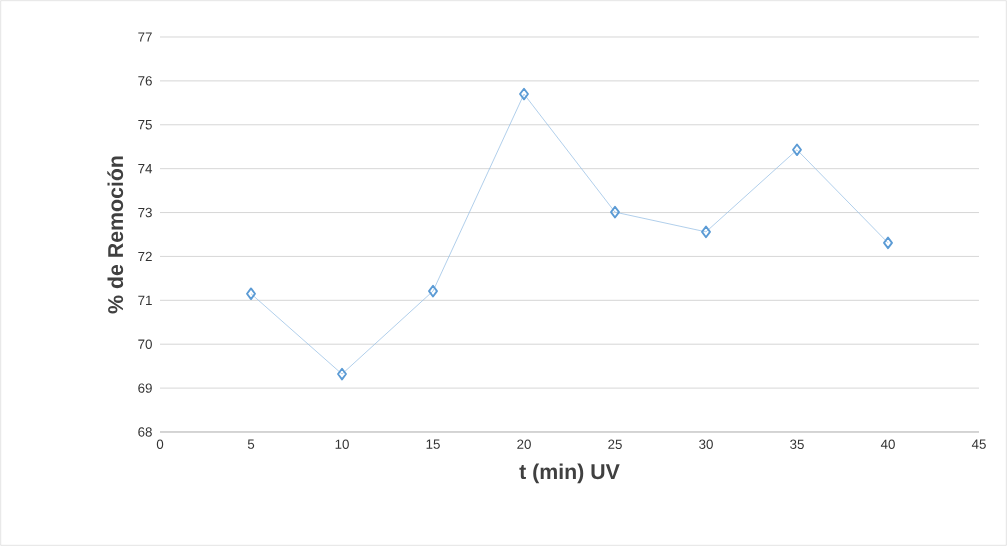 The width and height of the screenshot is (1007, 546). What do you see at coordinates (145, 212) in the screenshot?
I see `y-tick-label: 73` at bounding box center [145, 212].